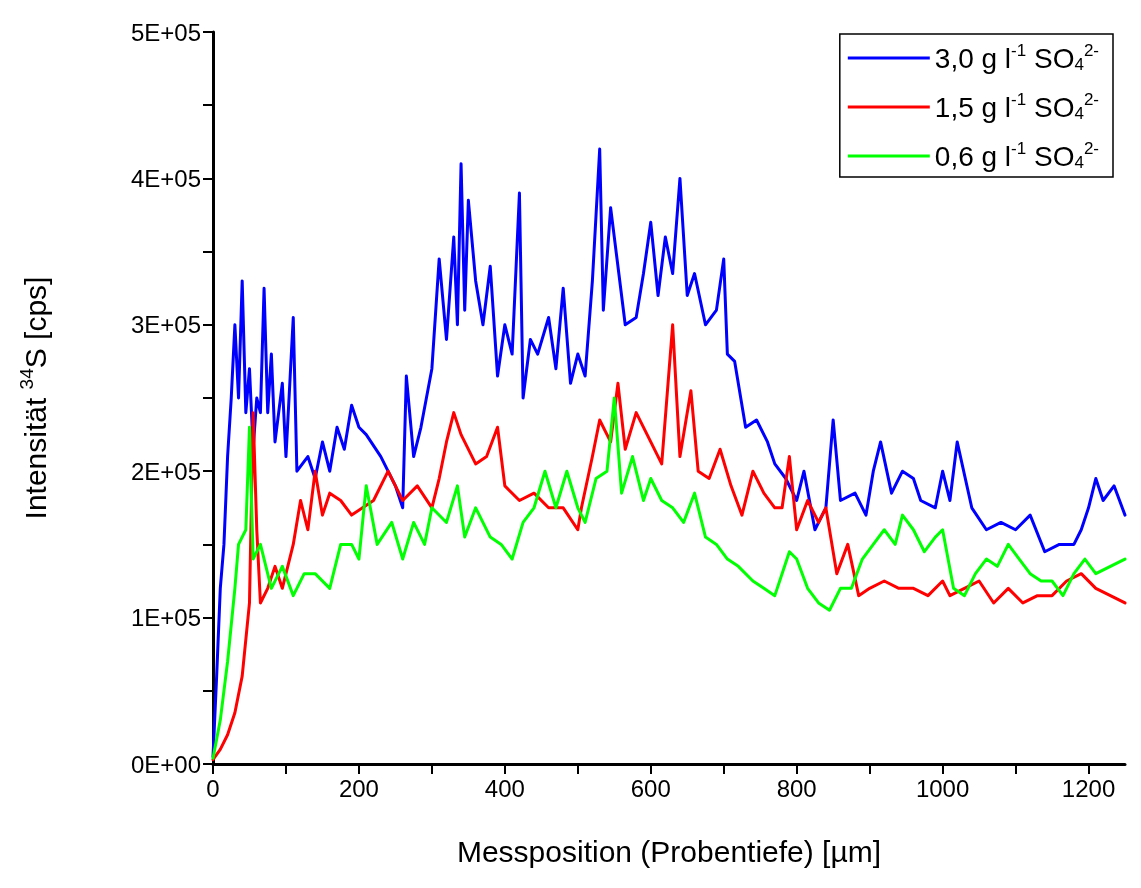 This screenshot has height=888, width=1141. Describe the element at coordinates (942, 788) in the screenshot. I see `x-tick-label: 1000` at that location.